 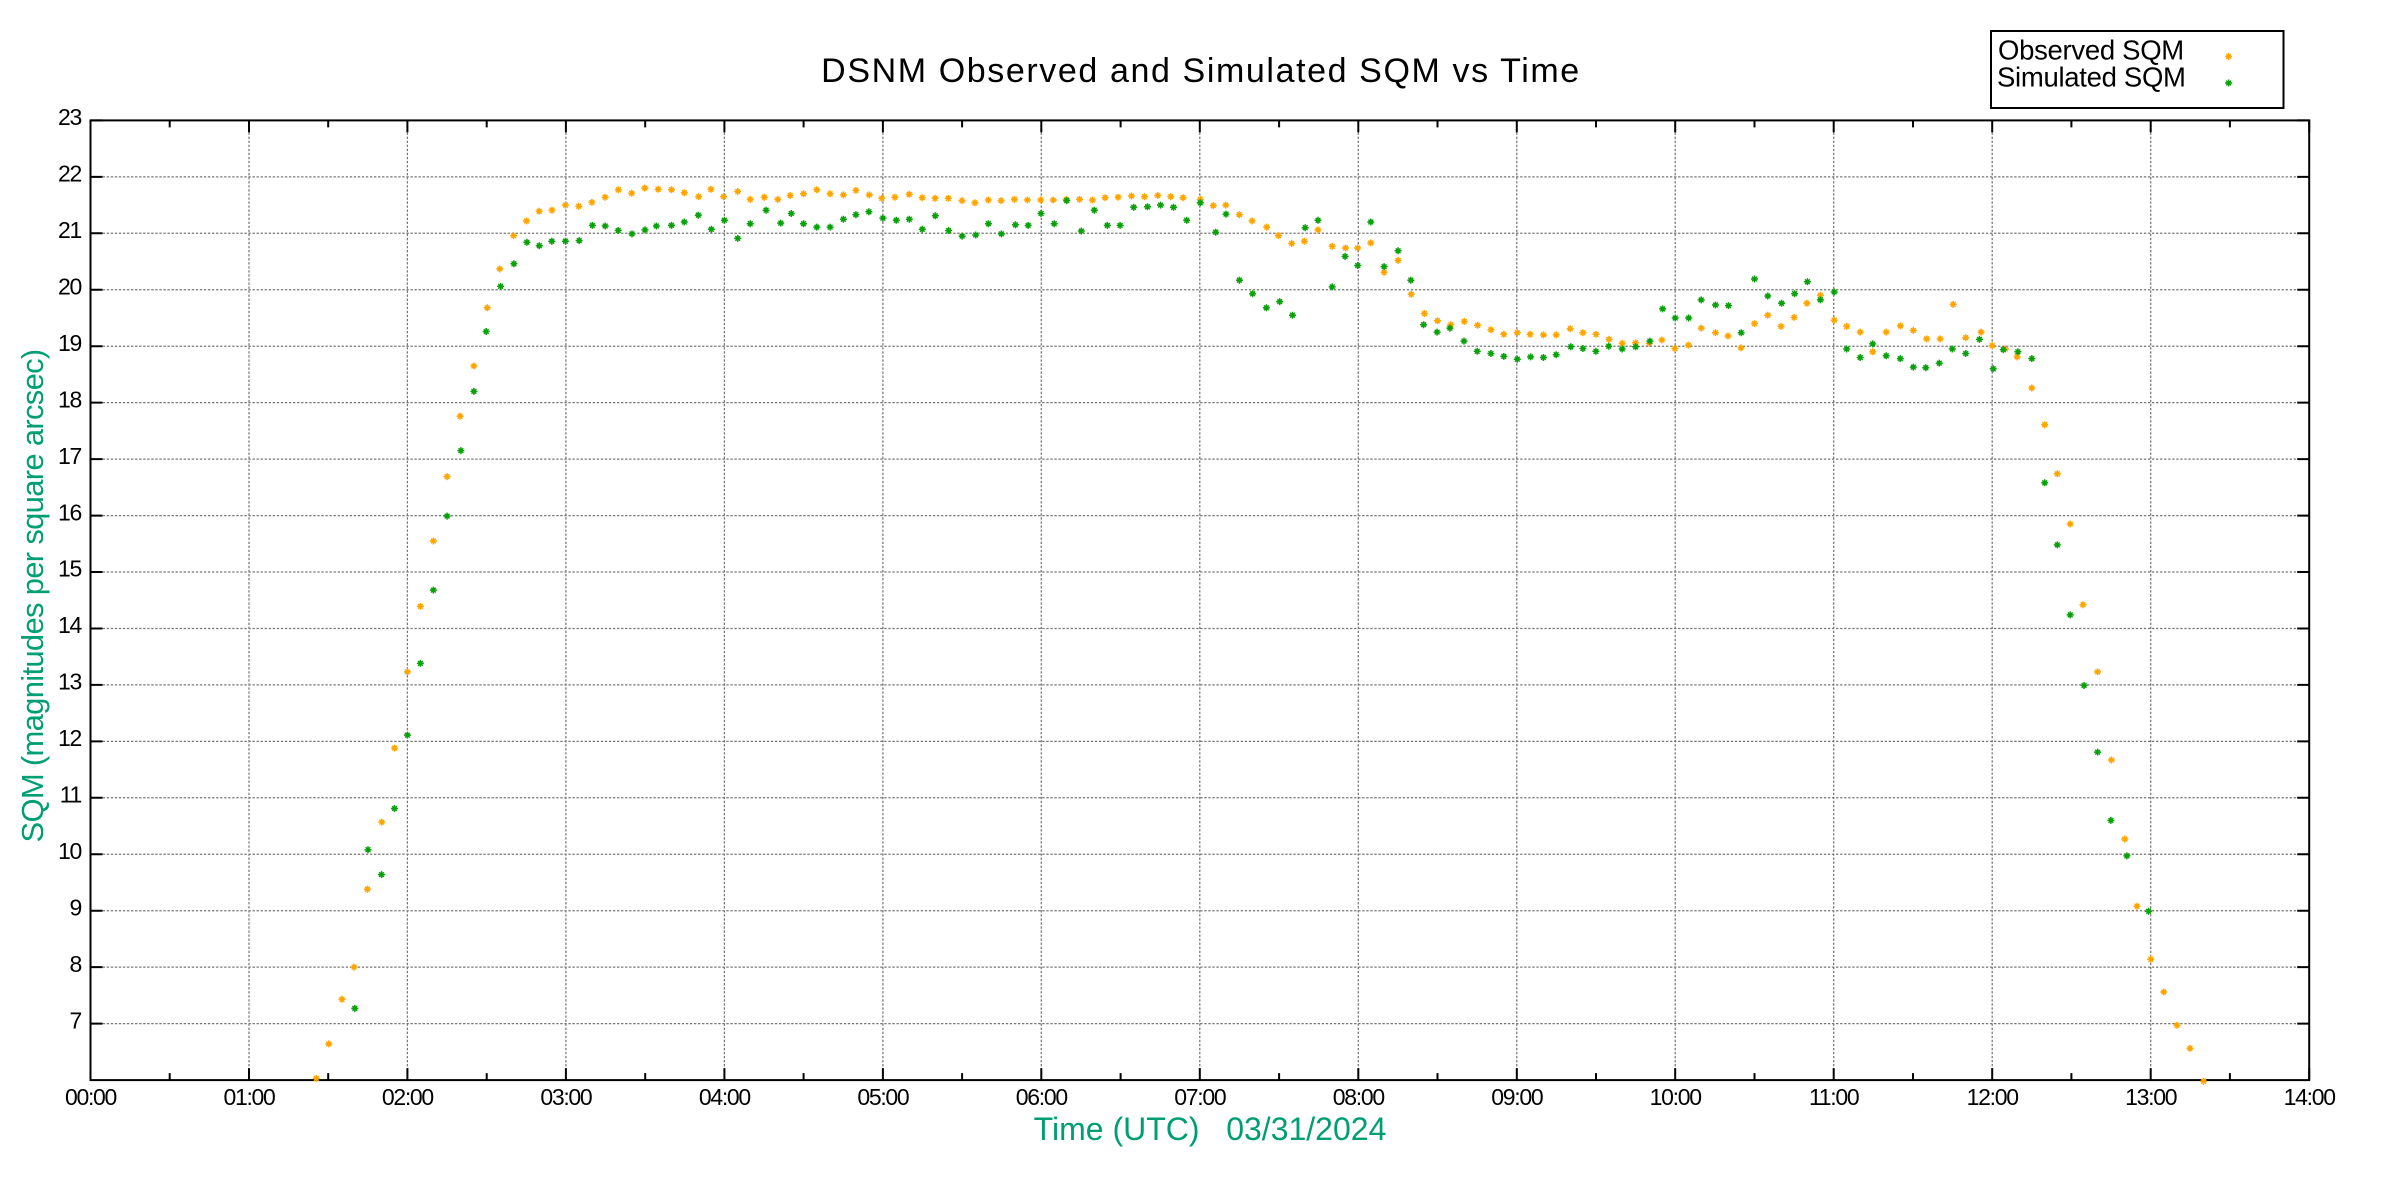 What do you see at coordinates (69, 399) in the screenshot?
I see `svg-text: 18` at bounding box center [69, 399].